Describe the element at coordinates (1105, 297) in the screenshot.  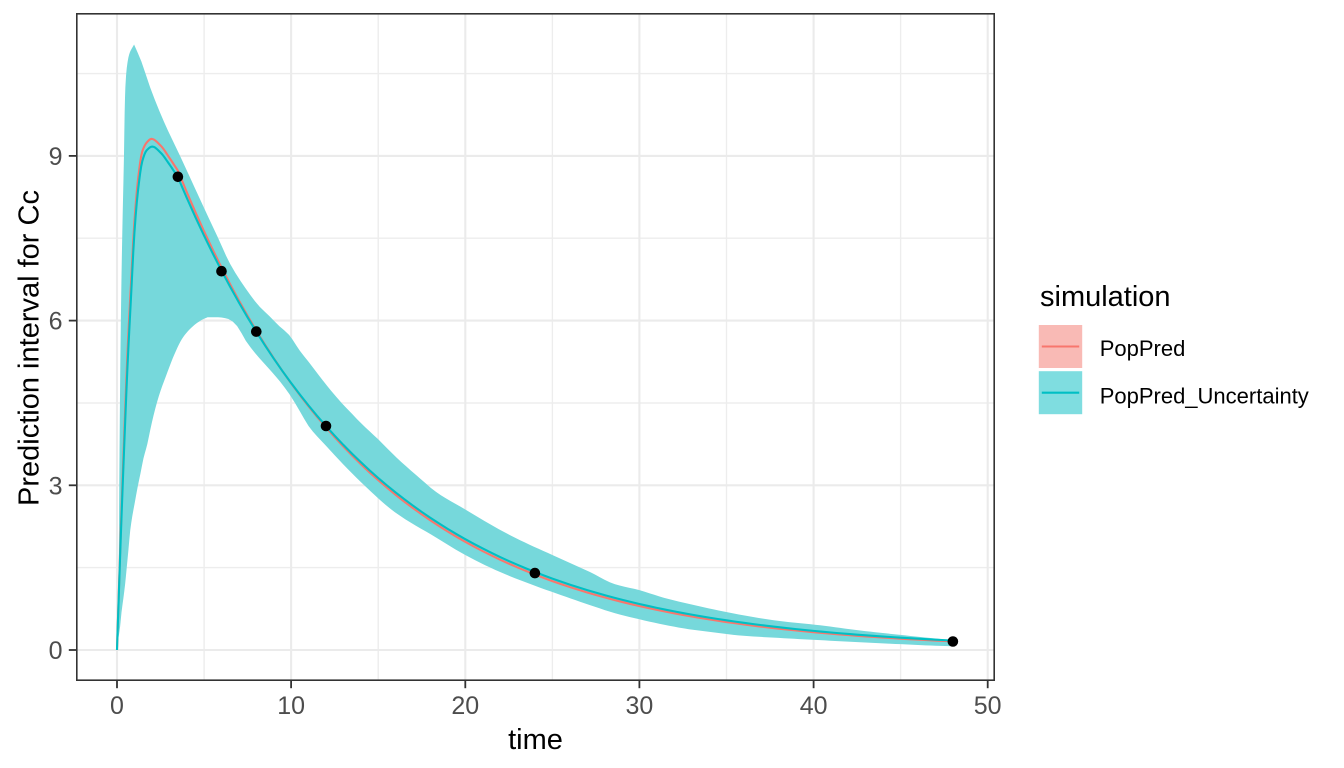
I see `svg-text: simulation` at that location.